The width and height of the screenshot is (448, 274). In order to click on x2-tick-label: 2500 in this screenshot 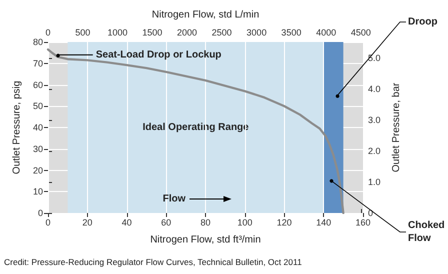, I will do `click(222, 33)`.